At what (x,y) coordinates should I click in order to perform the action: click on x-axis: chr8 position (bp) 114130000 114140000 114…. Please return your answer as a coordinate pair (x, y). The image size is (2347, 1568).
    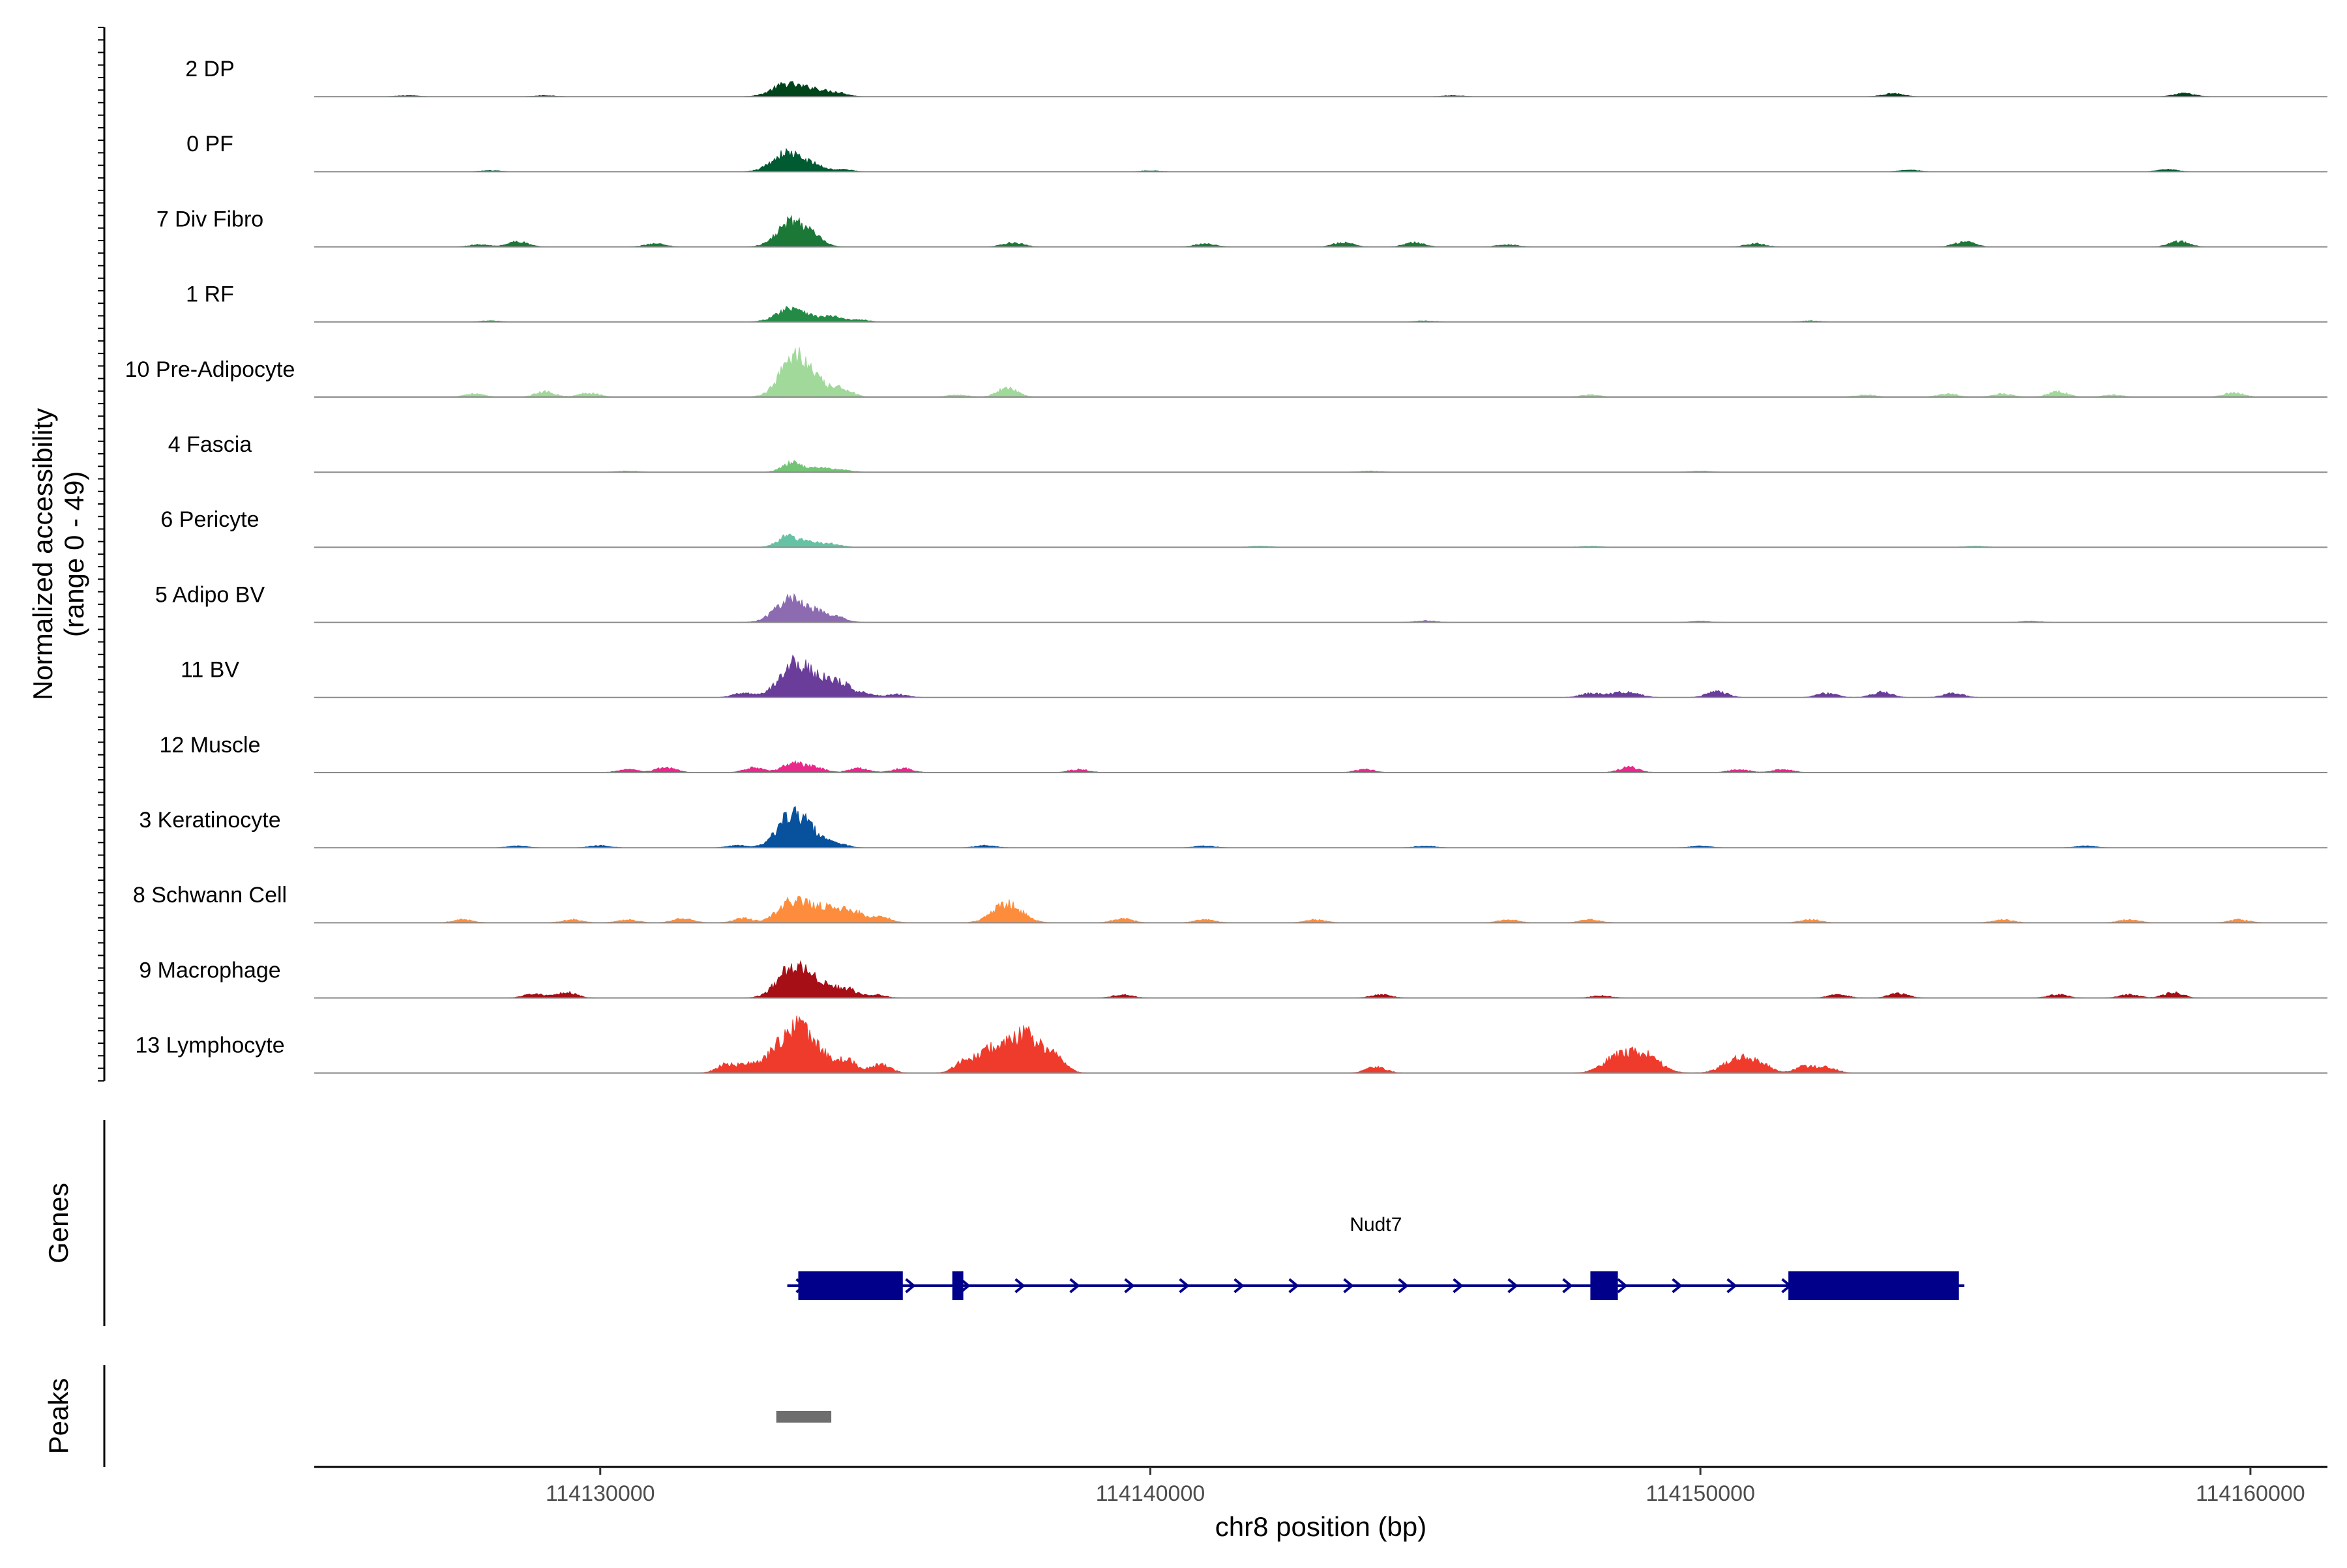
    Looking at the image, I should click on (1320, 1504).